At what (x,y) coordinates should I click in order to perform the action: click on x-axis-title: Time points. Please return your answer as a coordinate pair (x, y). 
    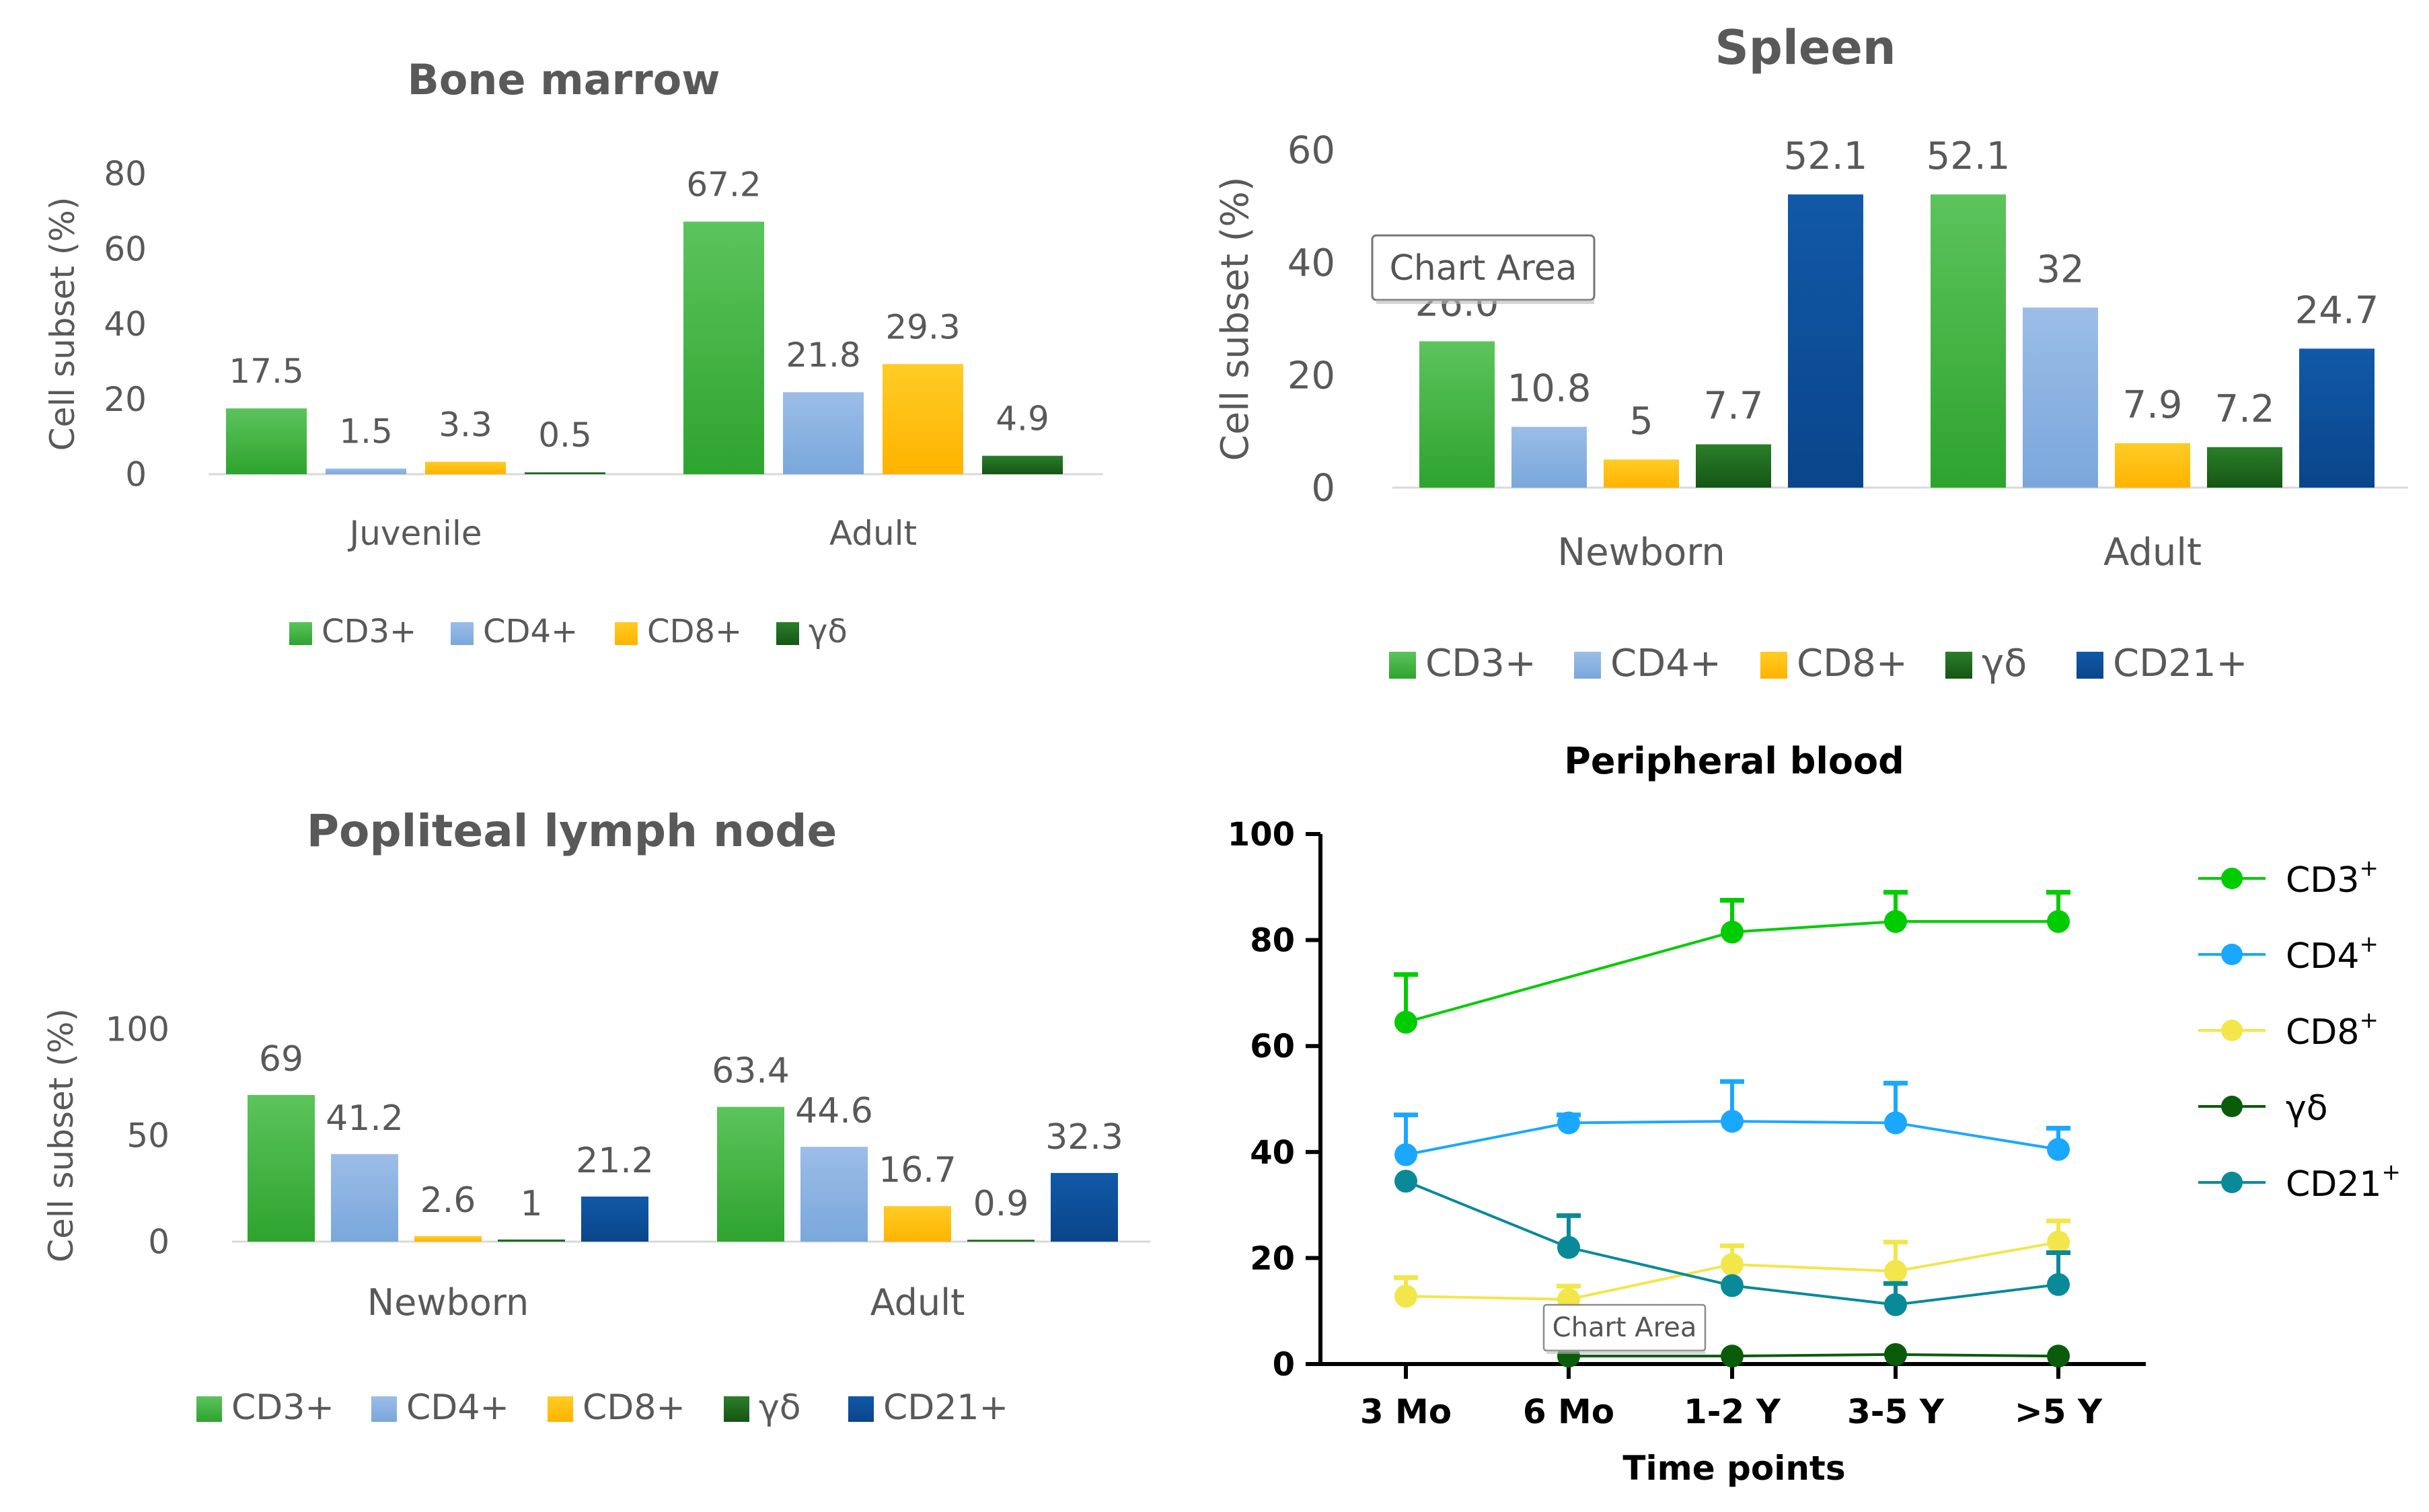
    Looking at the image, I should click on (1733, 1468).